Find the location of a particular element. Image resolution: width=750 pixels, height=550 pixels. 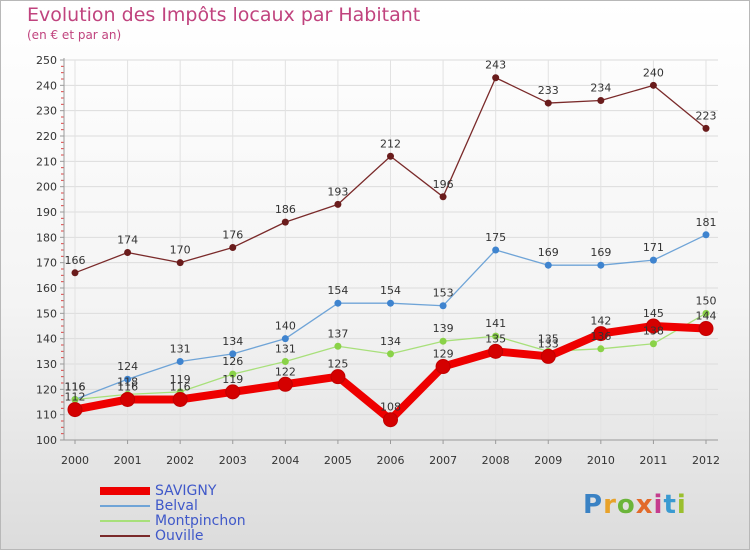

data-label-montpinchon: 136 is located at coordinates (600, 336).